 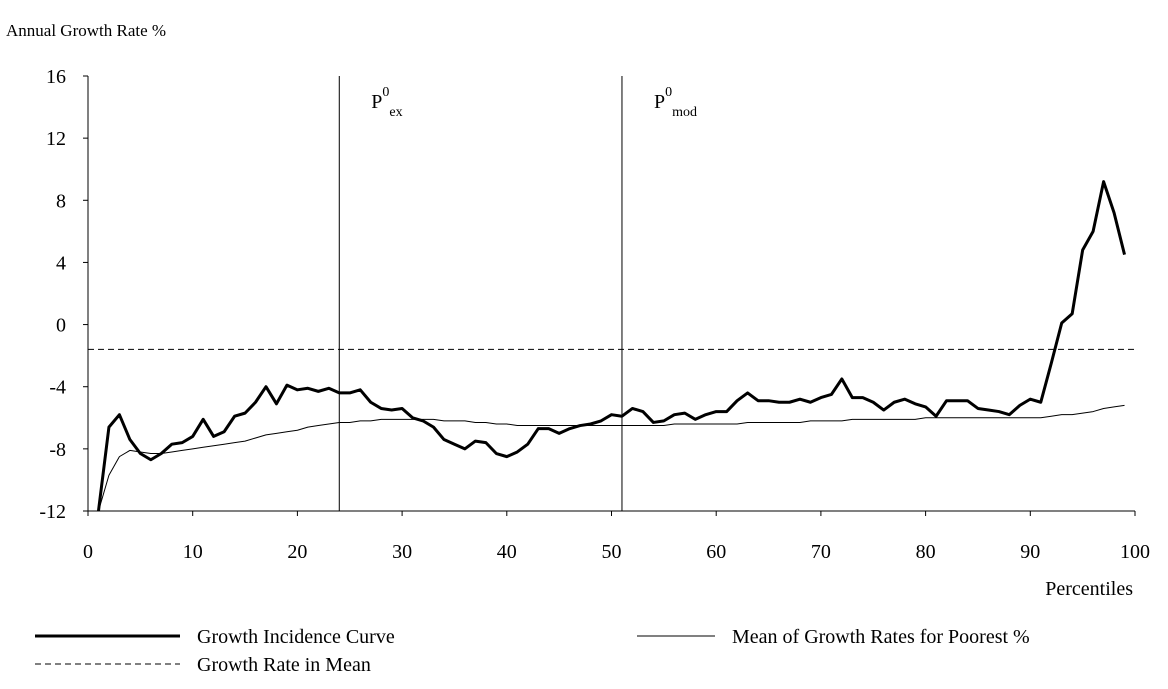 I want to click on poverty-line-label: P0ex, so click(x=386, y=102).